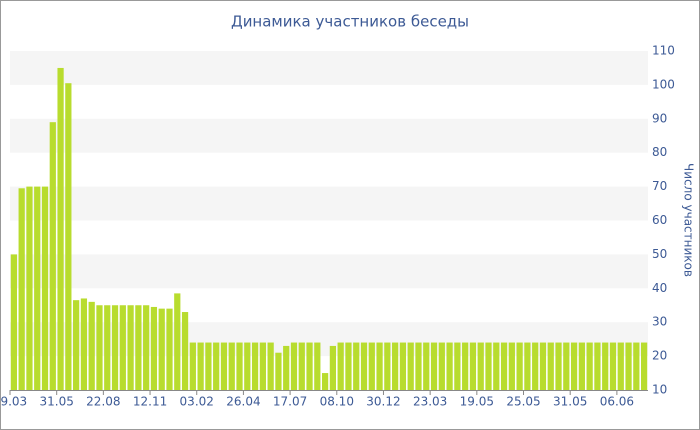 The image size is (700, 430). What do you see at coordinates (243, 402) in the screenshot?
I see `x-tick-label: 26.04` at bounding box center [243, 402].